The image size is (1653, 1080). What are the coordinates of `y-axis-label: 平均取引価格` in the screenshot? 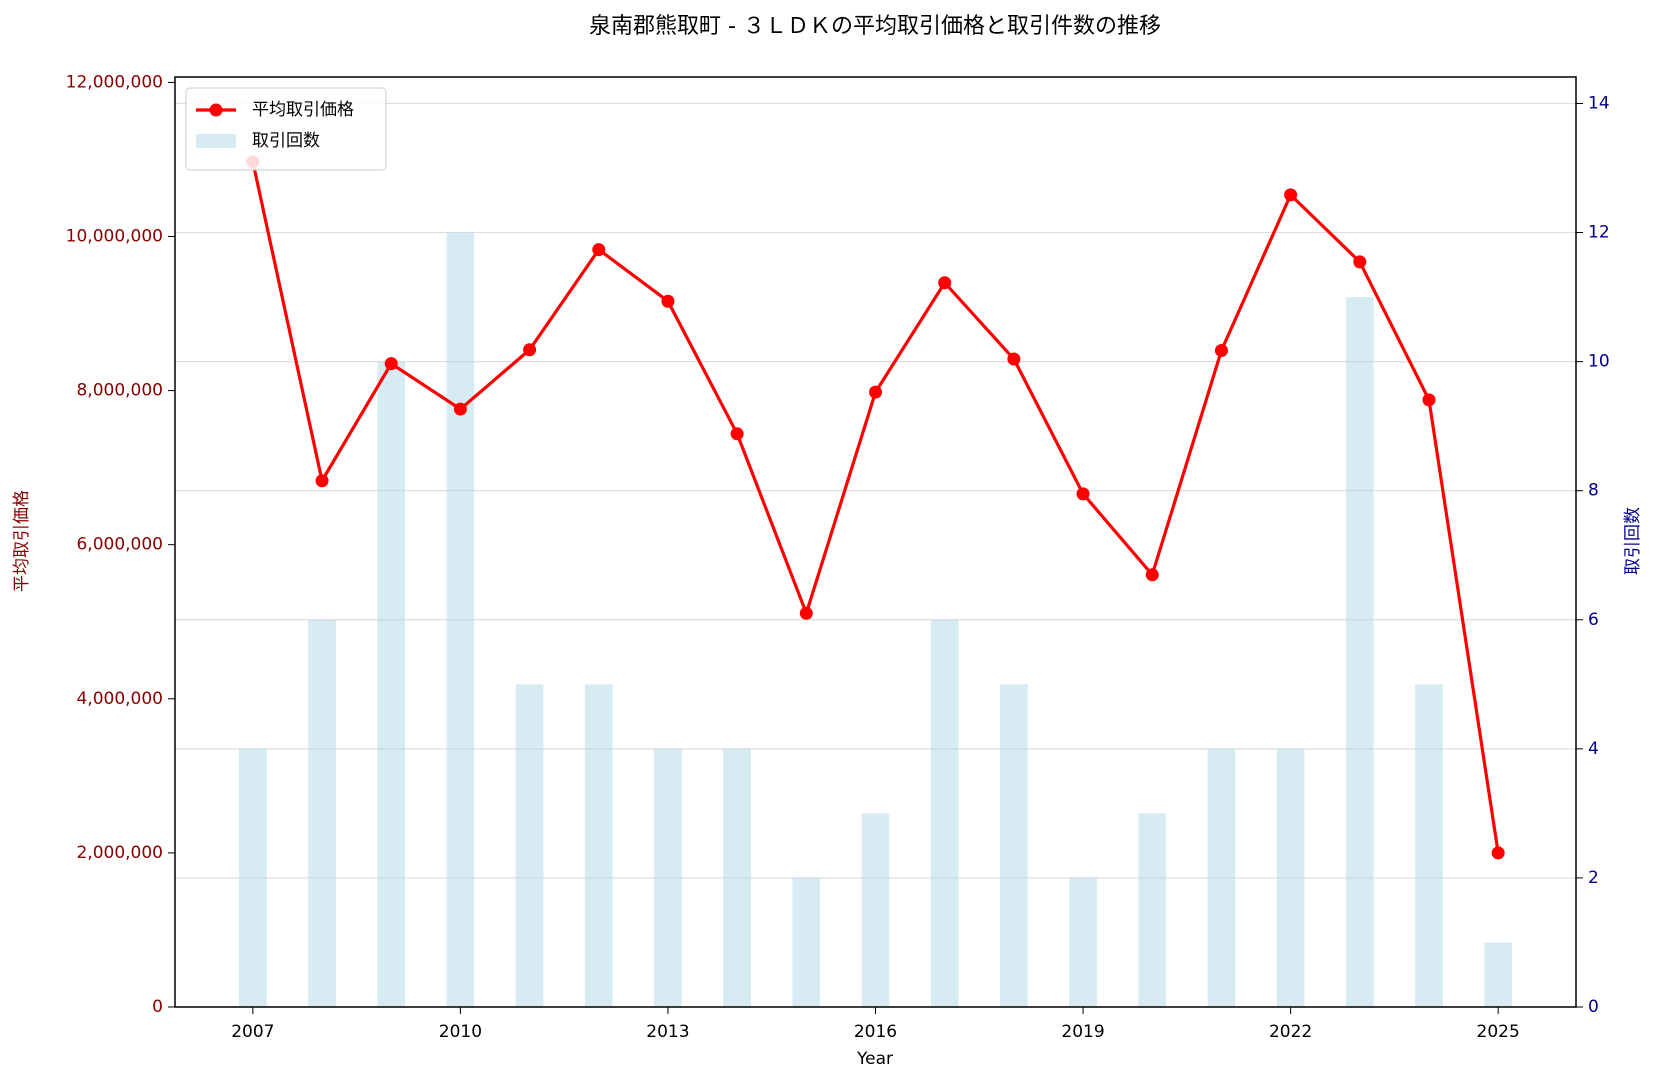 It's located at (22, 541).